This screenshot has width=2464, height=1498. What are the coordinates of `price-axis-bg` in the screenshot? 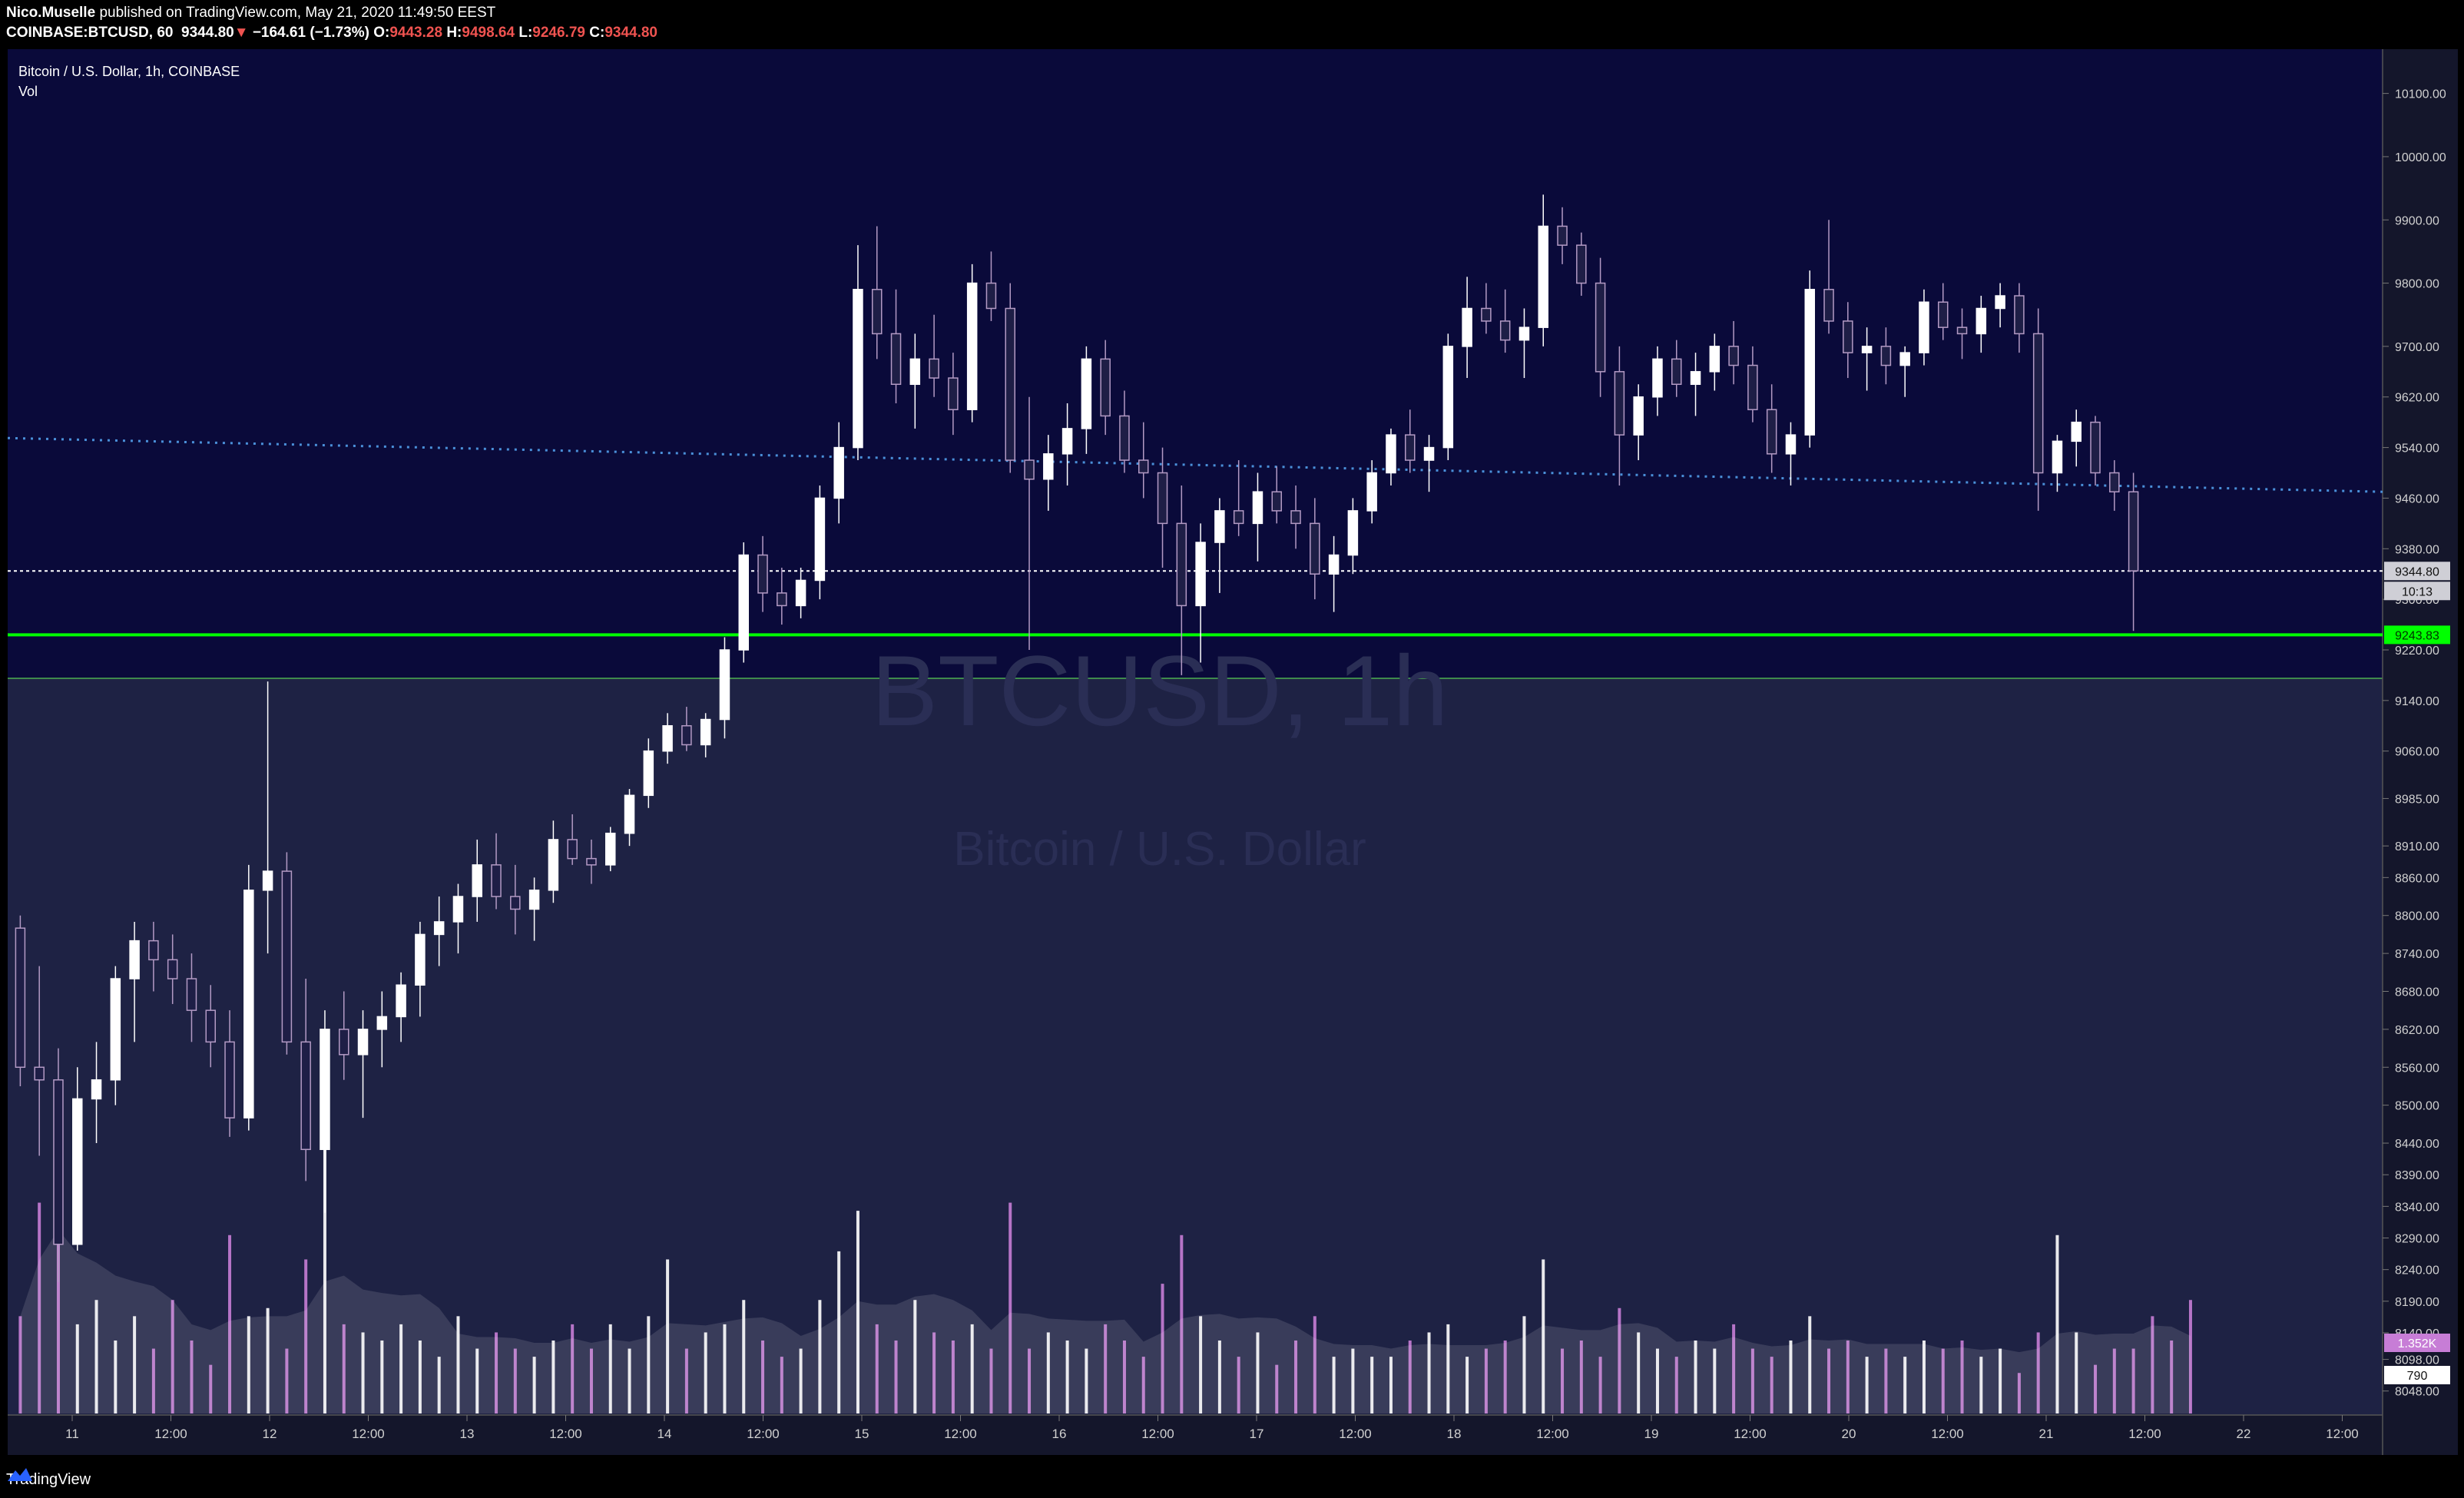 It's located at (2420, 752).